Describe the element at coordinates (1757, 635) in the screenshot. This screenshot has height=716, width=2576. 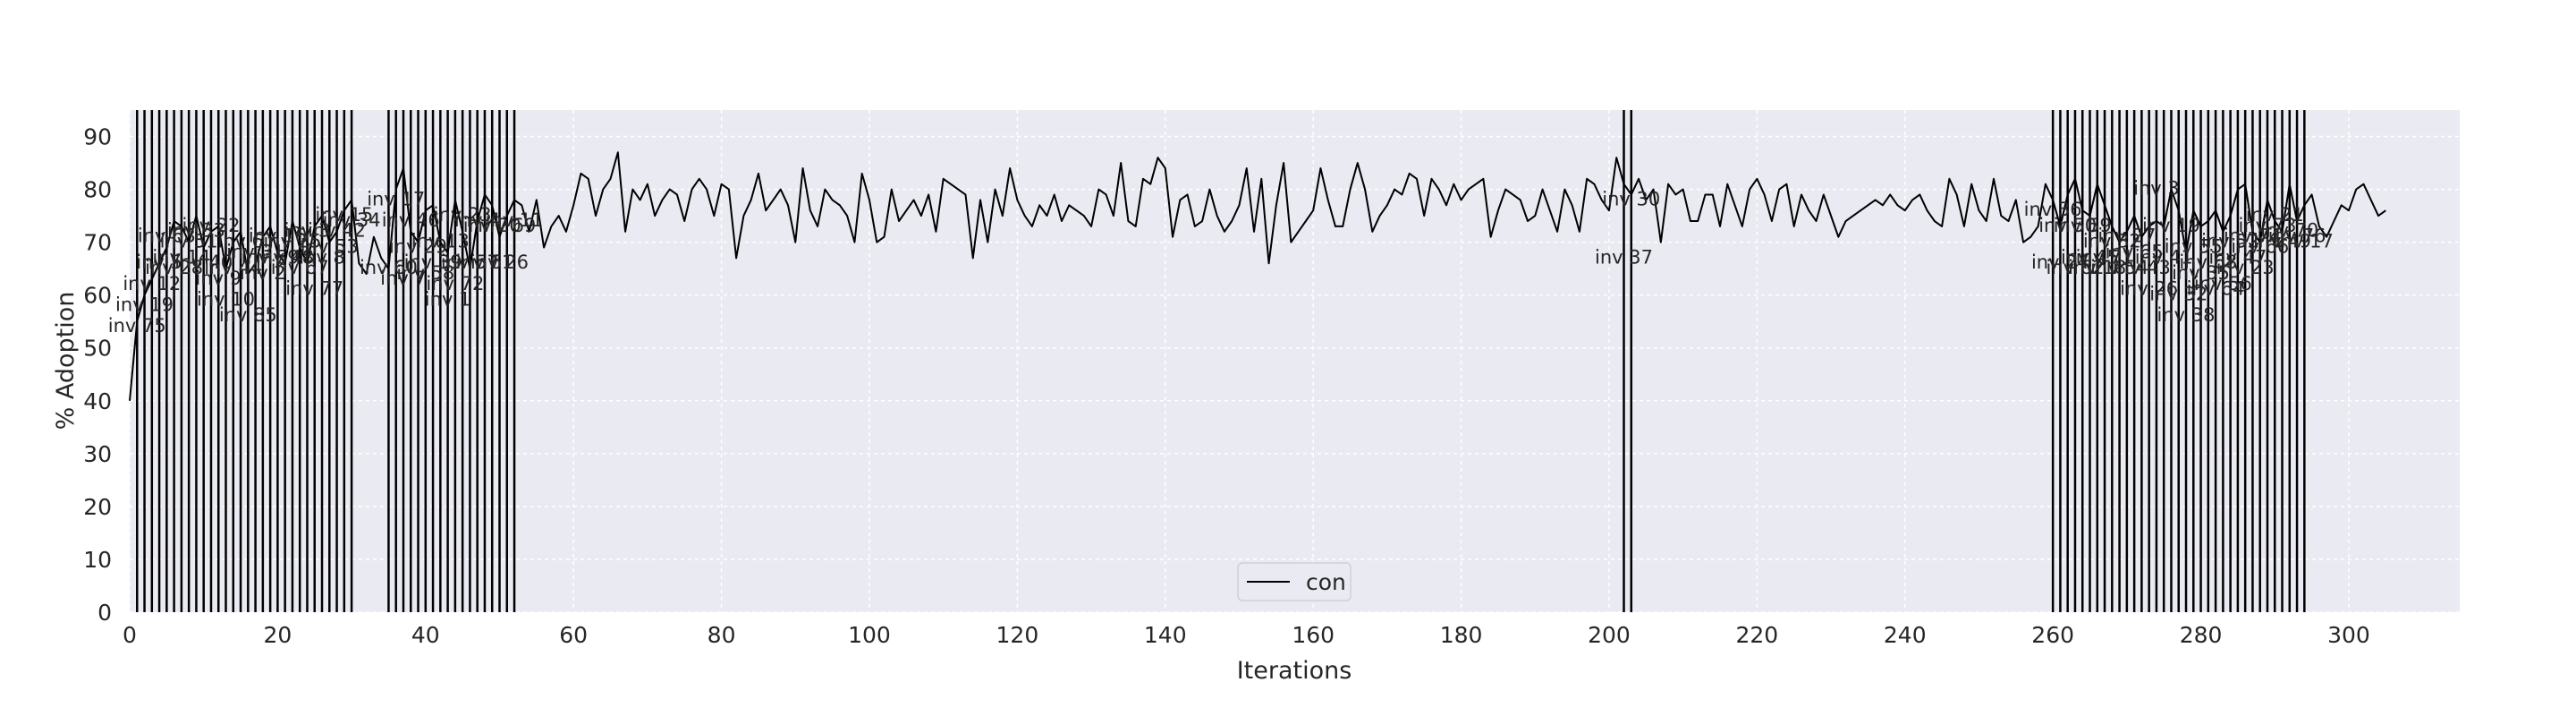
I see `x-tick-label: 220` at that location.